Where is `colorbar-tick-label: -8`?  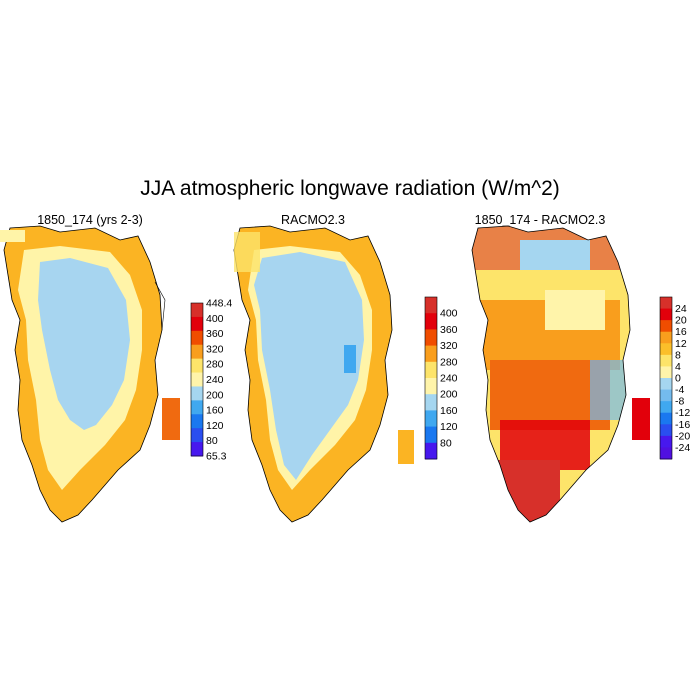
colorbar-tick-label: -8 is located at coordinates (679, 402).